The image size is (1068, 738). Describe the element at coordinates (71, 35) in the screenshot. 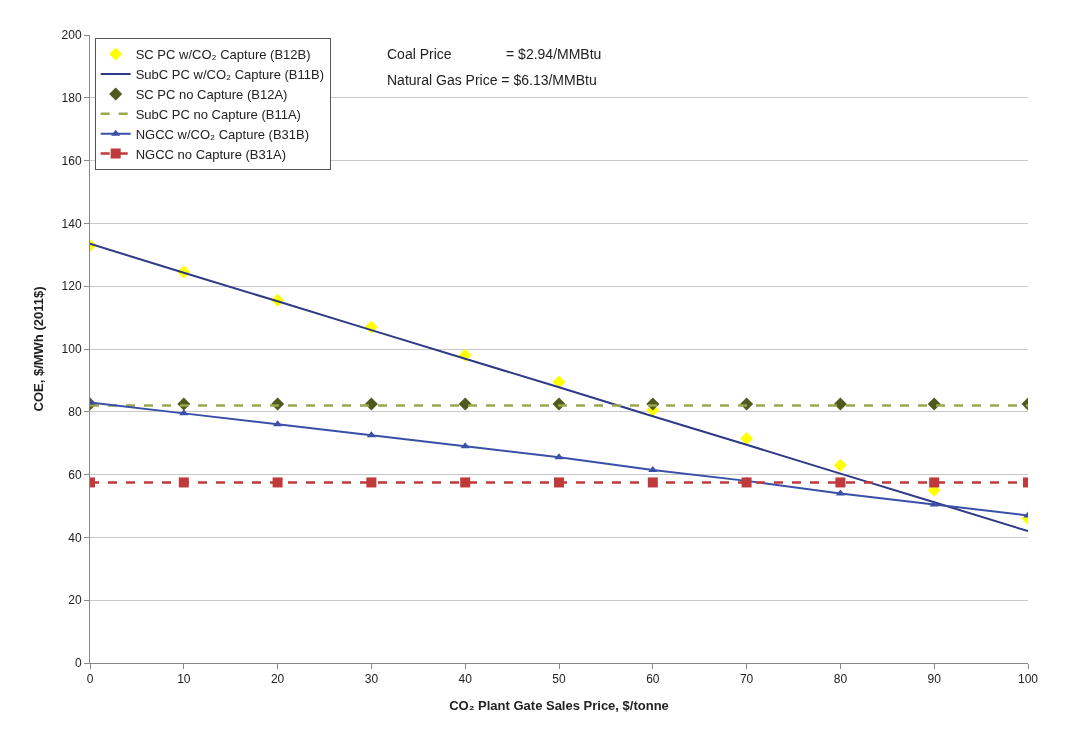

I see `y-tick-label: 200` at that location.